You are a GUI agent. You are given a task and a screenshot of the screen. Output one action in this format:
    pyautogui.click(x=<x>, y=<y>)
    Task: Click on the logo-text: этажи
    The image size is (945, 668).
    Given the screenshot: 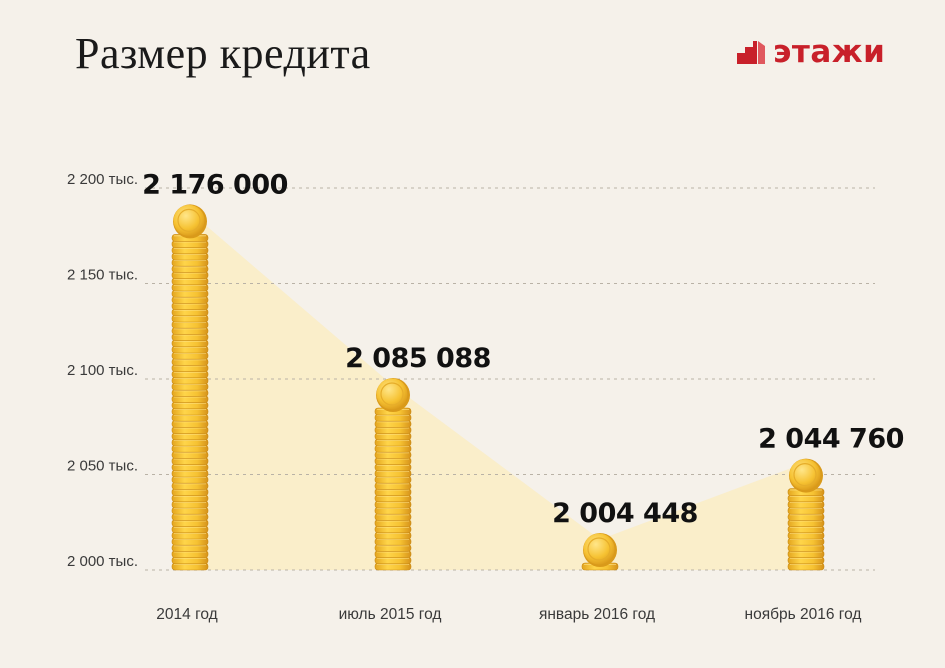 What is the action you would take?
    pyautogui.click(x=829, y=52)
    